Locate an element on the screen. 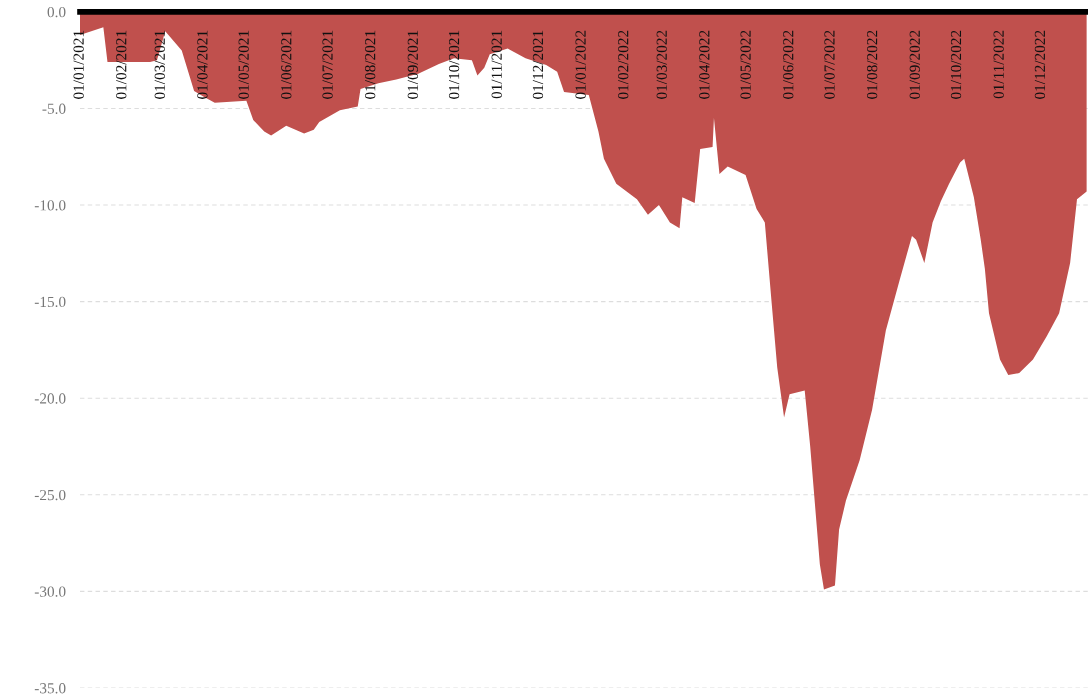  x-tick-label: 01/08/2022 is located at coordinates (872, 64).